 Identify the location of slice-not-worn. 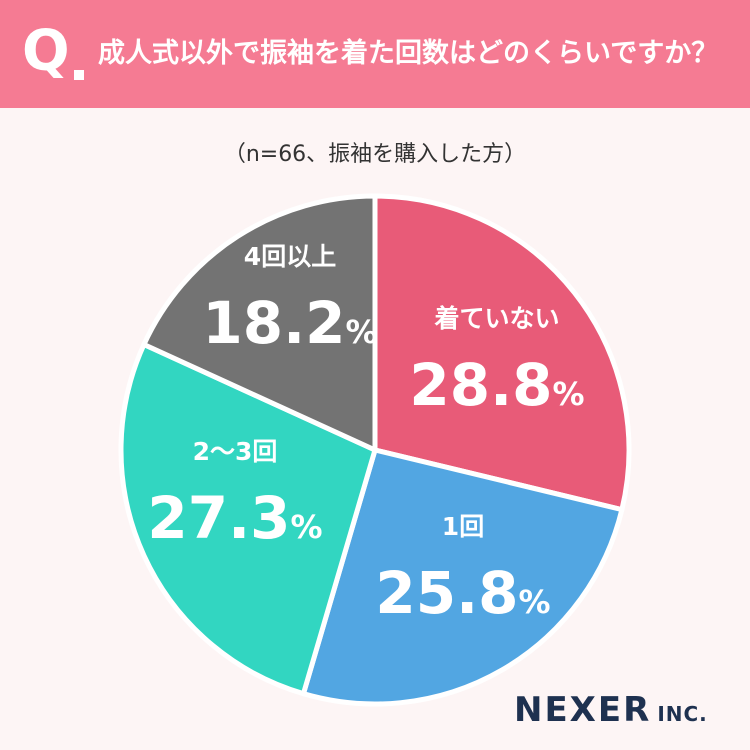
(502, 353).